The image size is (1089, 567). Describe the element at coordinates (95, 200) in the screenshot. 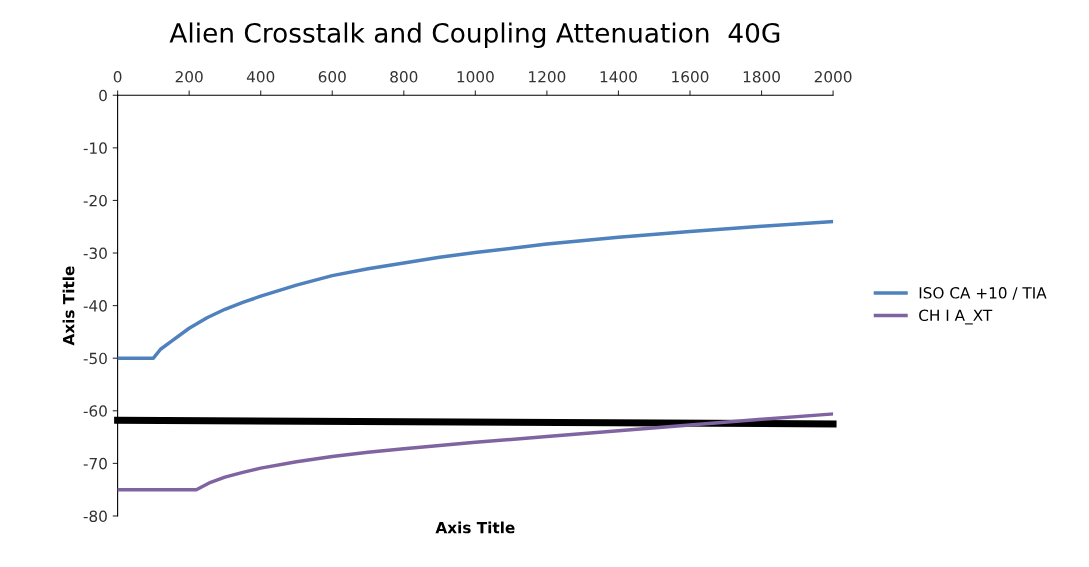

I see `y-tick-label: -20` at that location.